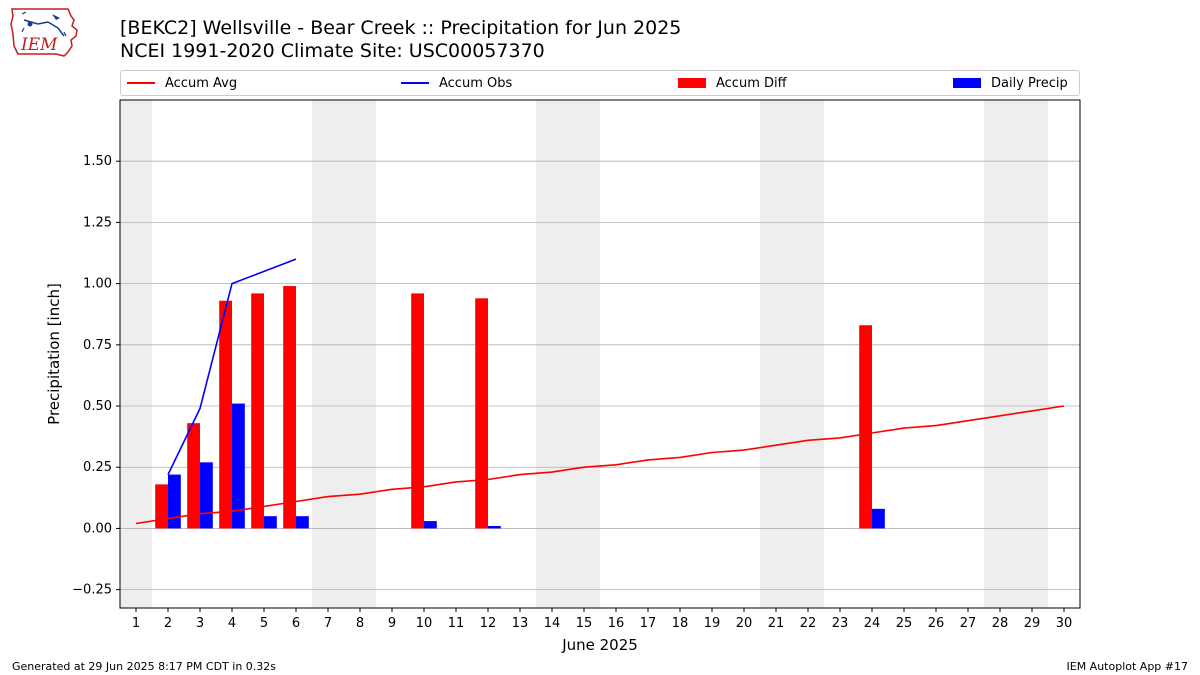  Describe the element at coordinates (328, 623) in the screenshot. I see `x-tick-label: 7` at that location.